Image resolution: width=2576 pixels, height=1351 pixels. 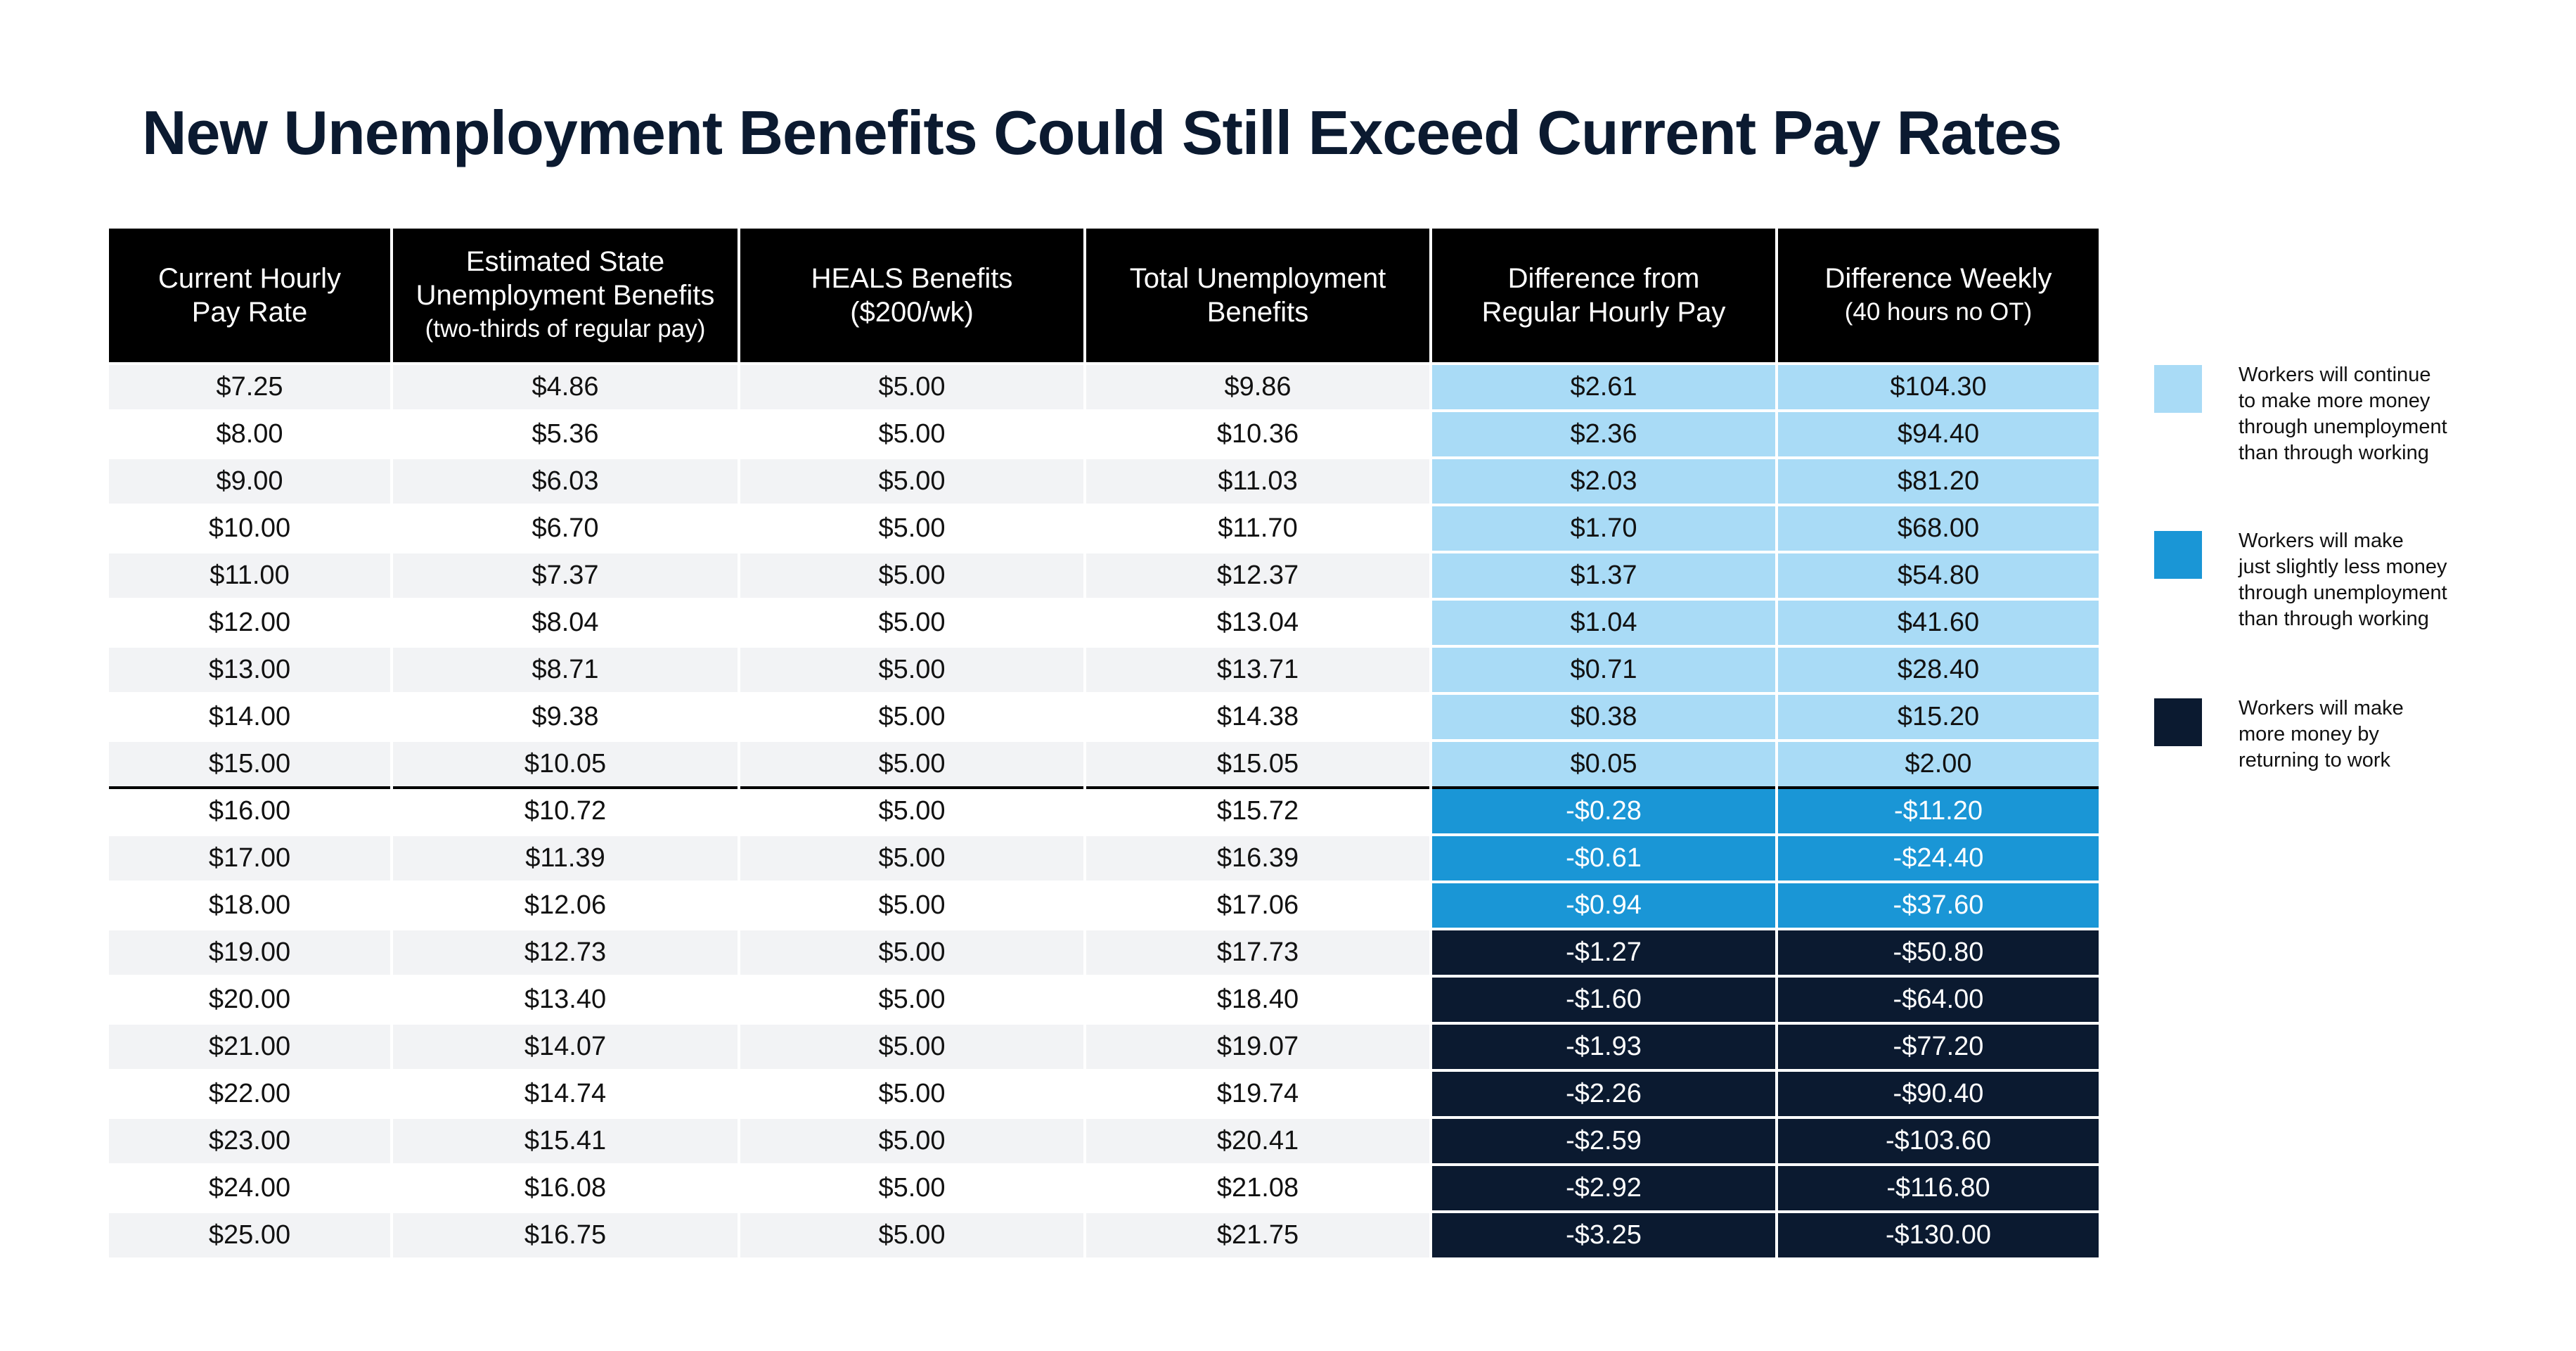 I want to click on table-row: $7.25 $4.86 $5.00 $9.86 $2.61 $104.30, so click(x=1104, y=387).